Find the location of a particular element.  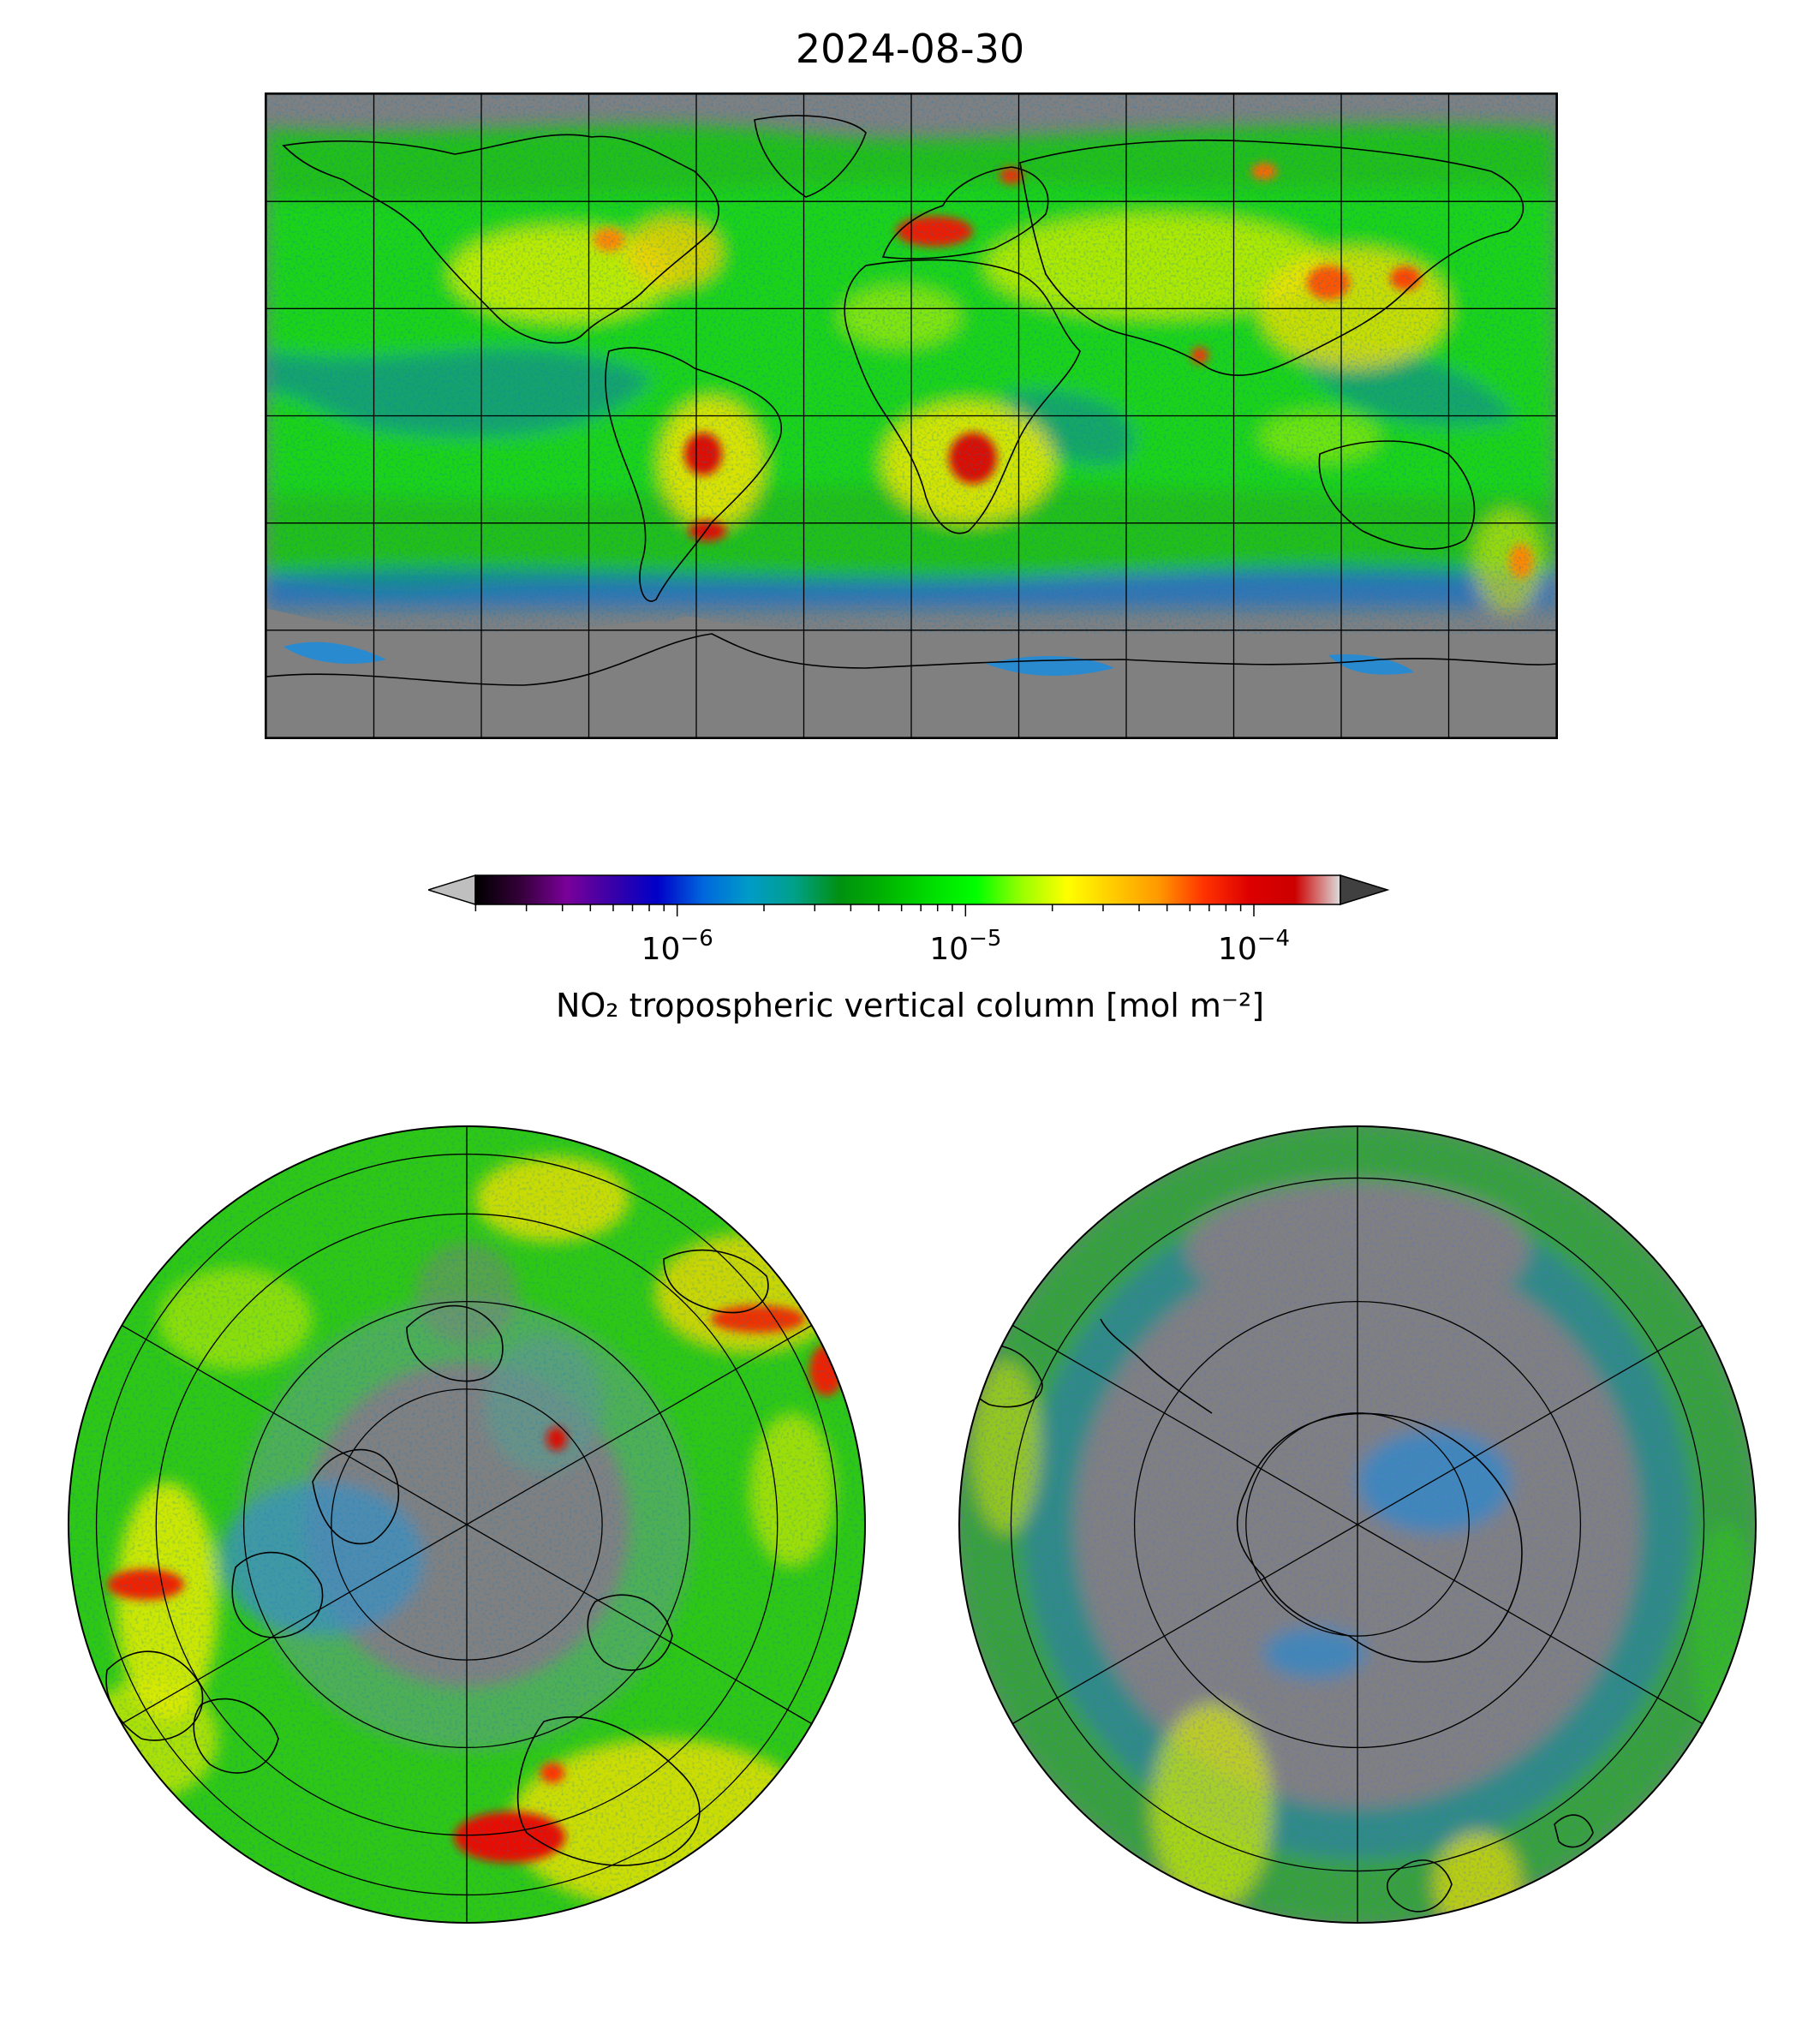

tick-exponent: −5 is located at coordinates (985, 939).